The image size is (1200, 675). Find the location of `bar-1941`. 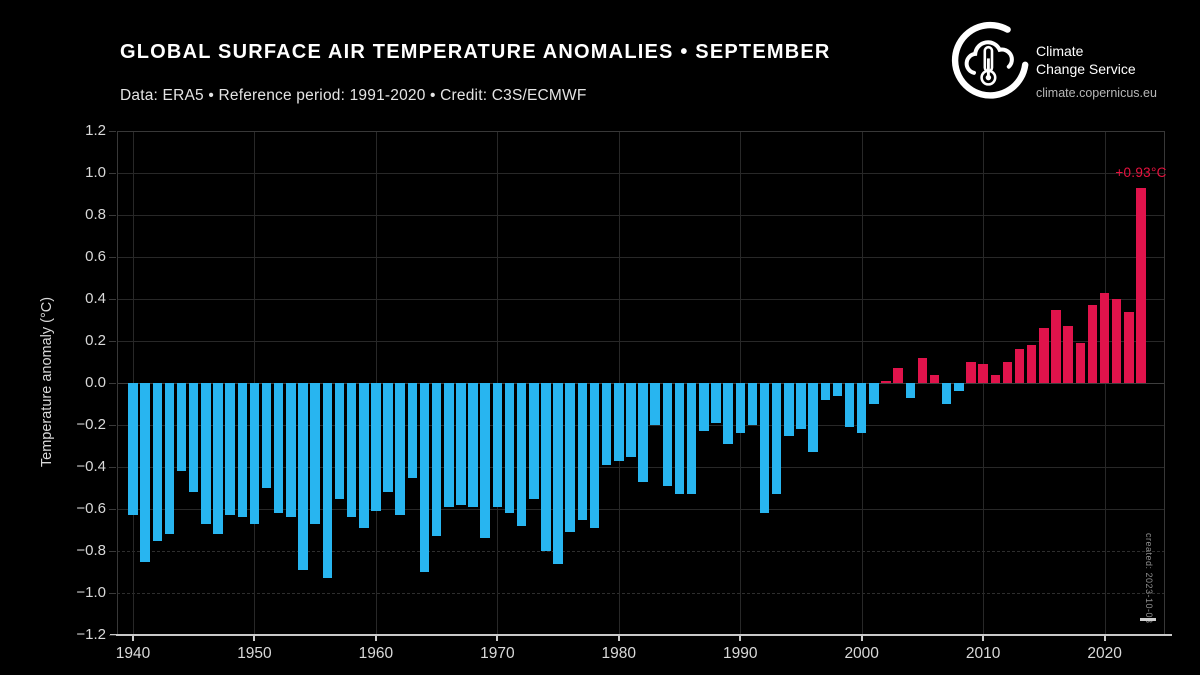

bar-1941 is located at coordinates (145, 472).